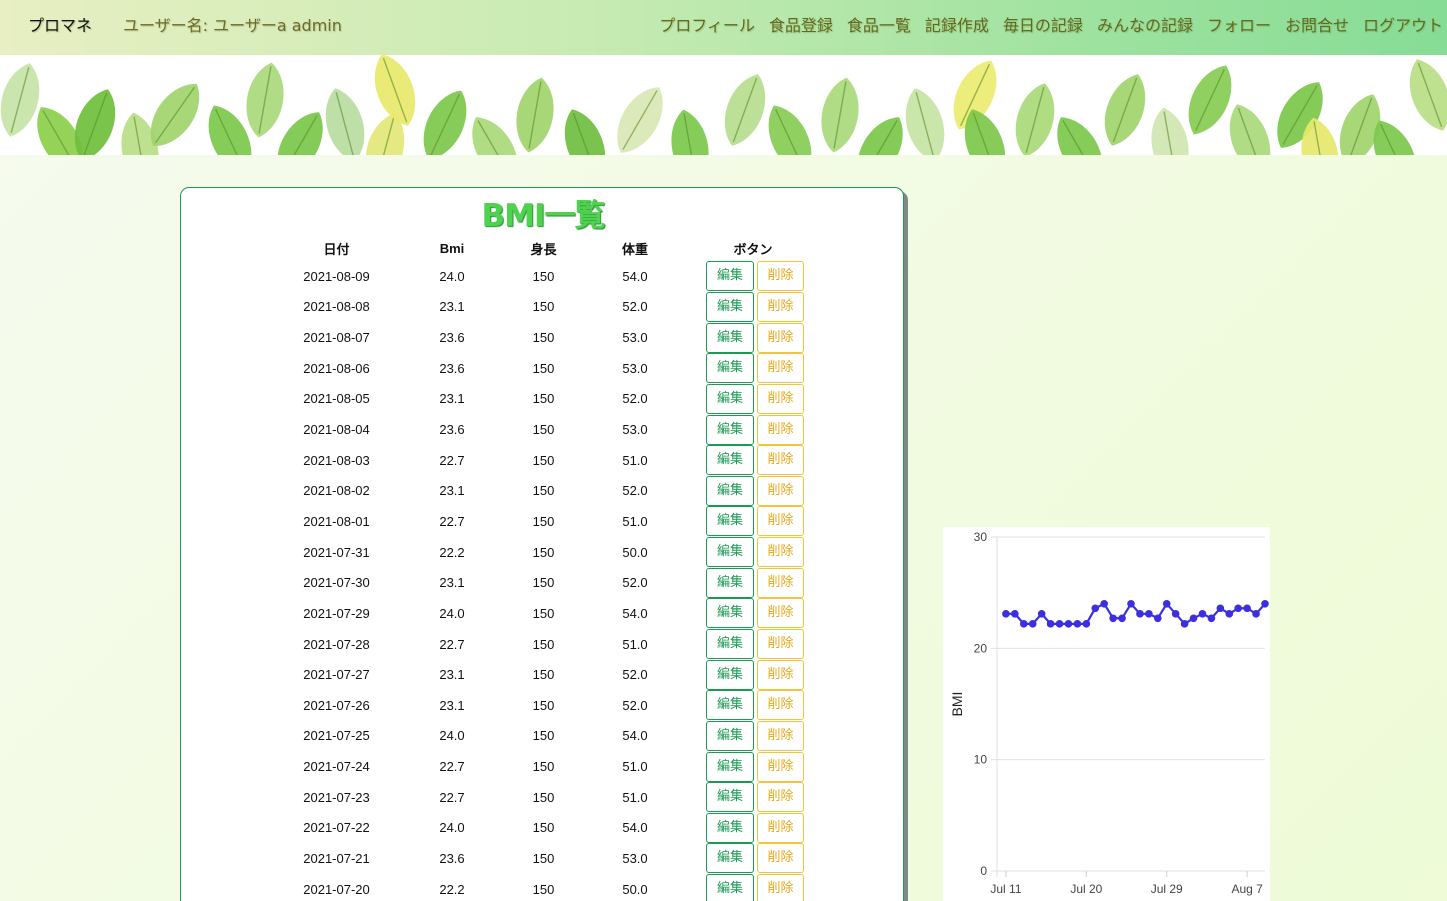  I want to click on nav-food-list-link: 食品一覧, so click(878, 25).